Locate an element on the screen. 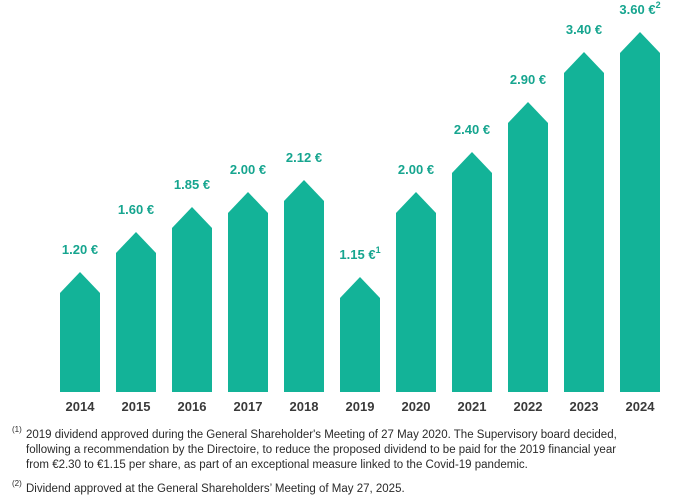  value-label: 1.85 € is located at coordinates (192, 184).